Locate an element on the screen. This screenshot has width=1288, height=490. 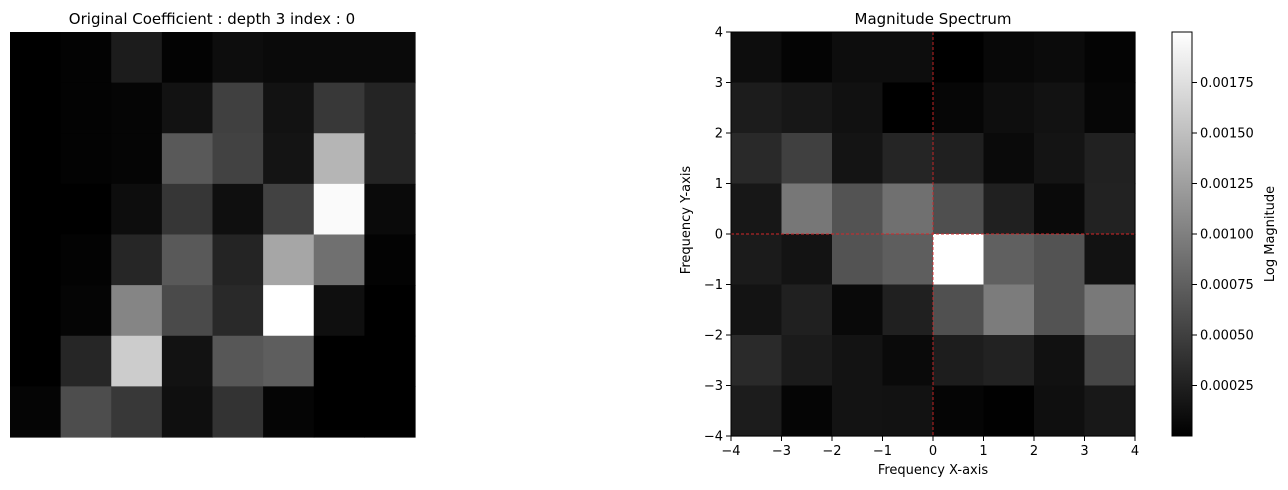
colorbar-label: Log Magnitude is located at coordinates (1270, 234).